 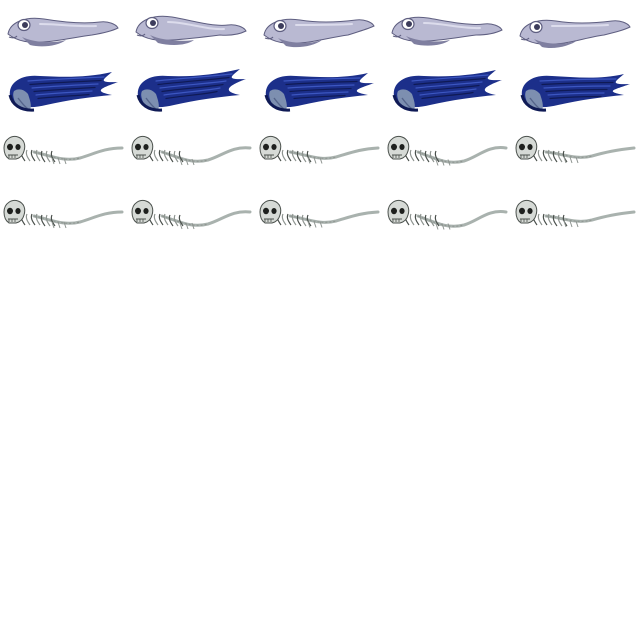 I want to click on manta-ray-row, so click(x=320, y=32).